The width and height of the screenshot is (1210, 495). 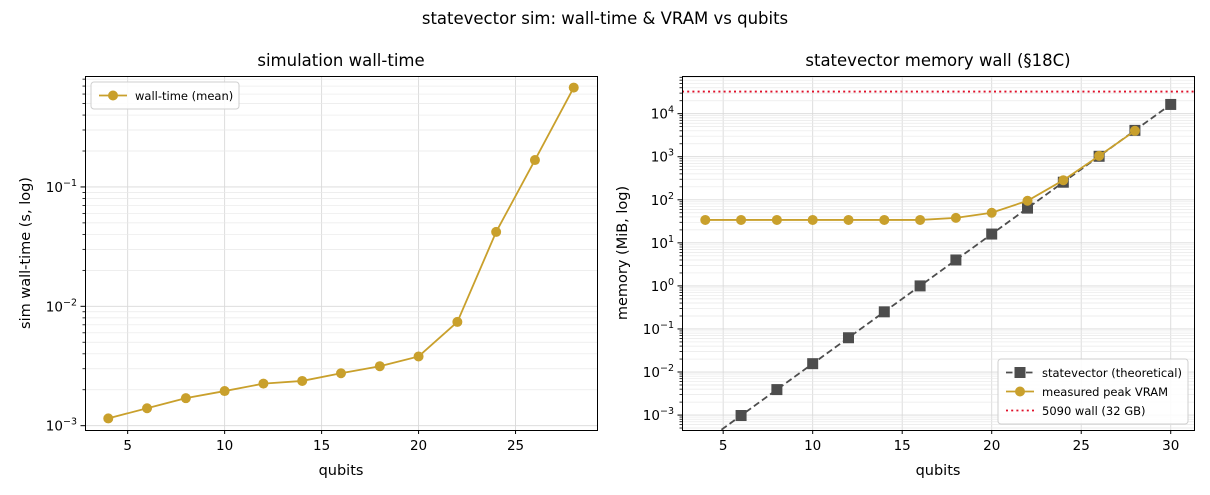 I want to click on memory-xtick-label: 25, so click(x=1081, y=446).